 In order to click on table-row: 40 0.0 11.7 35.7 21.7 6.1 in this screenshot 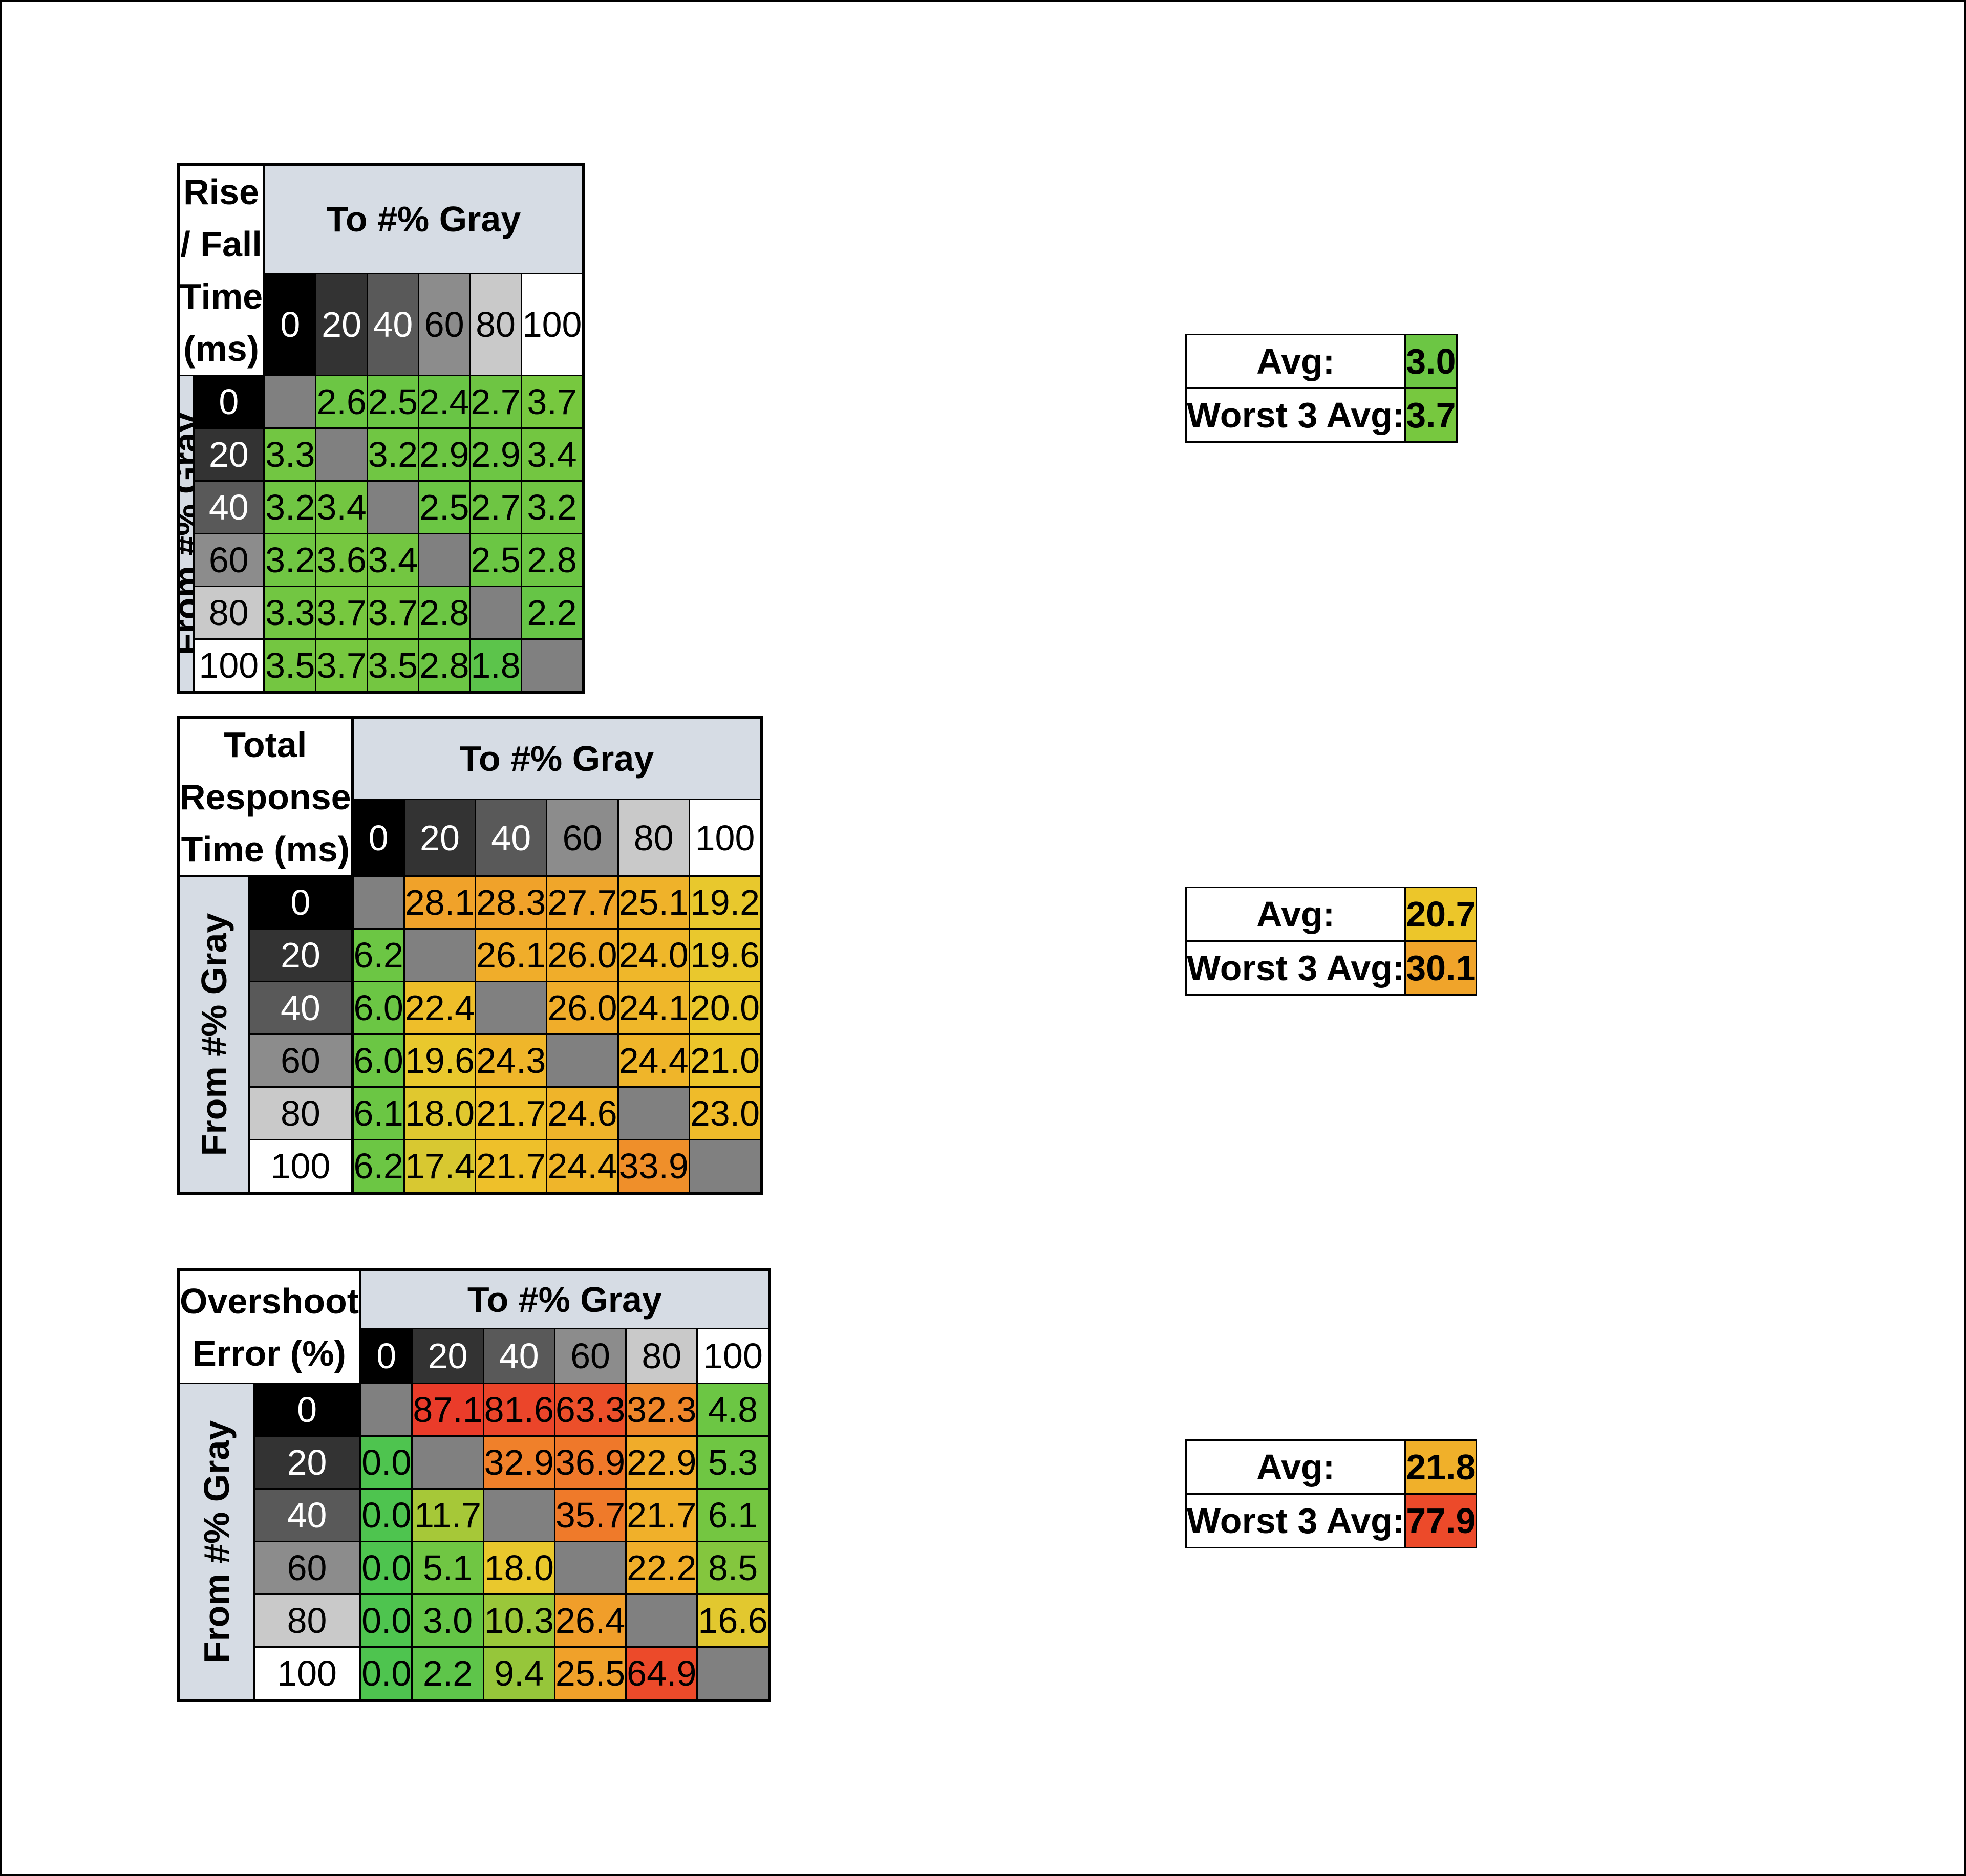, I will do `click(474, 1515)`.